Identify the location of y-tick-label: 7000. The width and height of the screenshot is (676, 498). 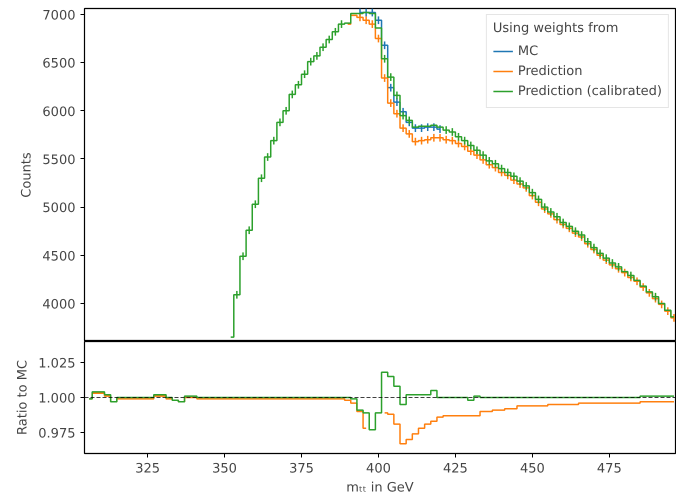
(59, 16).